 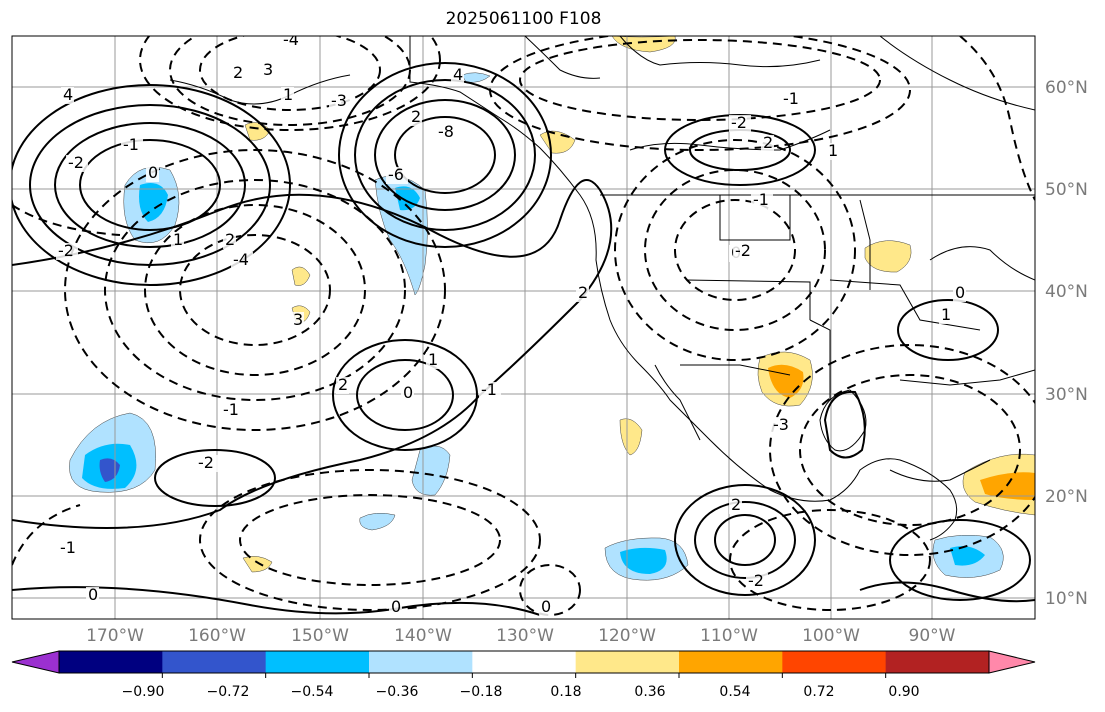 I want to click on colorbar-tick: −0.72, so click(x=228, y=692).